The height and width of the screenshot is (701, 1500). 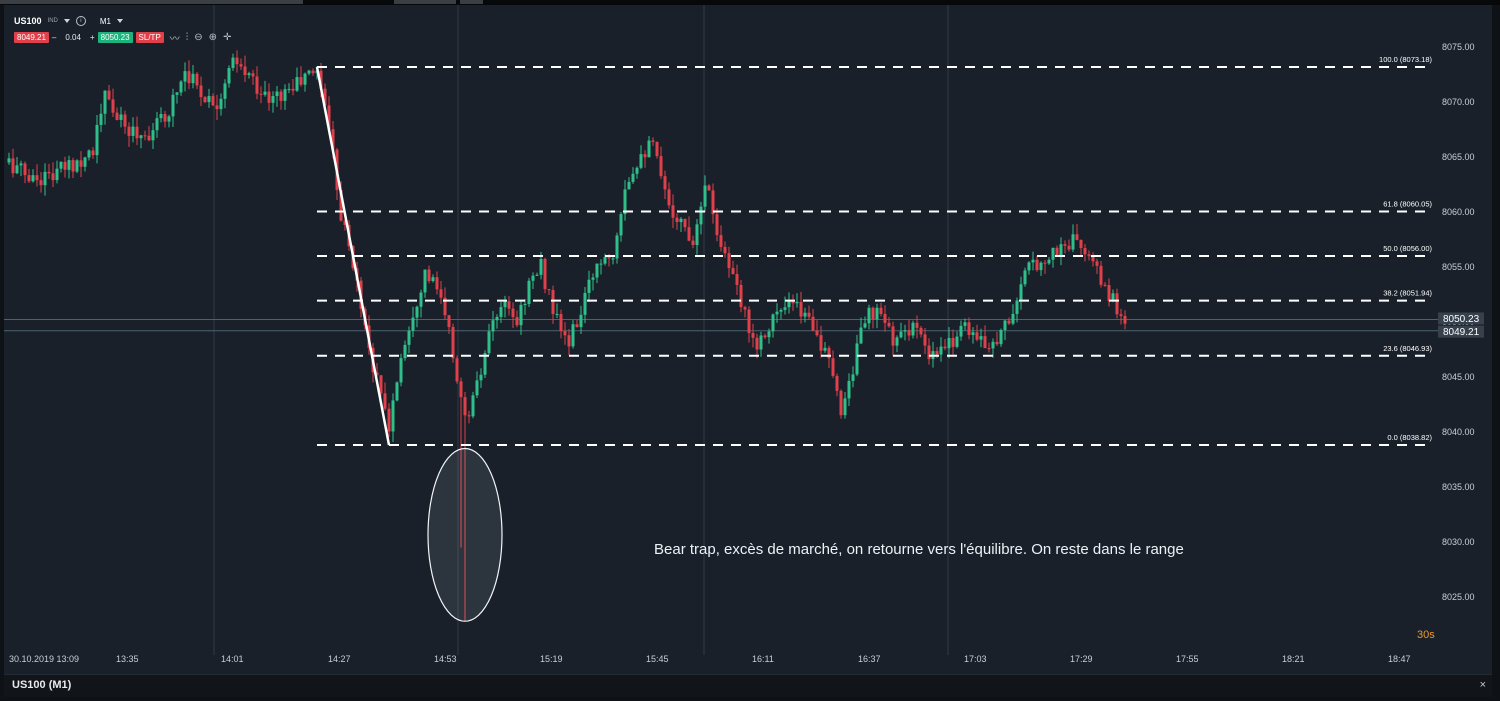 I want to click on info-icon: i, so click(x=80, y=21).